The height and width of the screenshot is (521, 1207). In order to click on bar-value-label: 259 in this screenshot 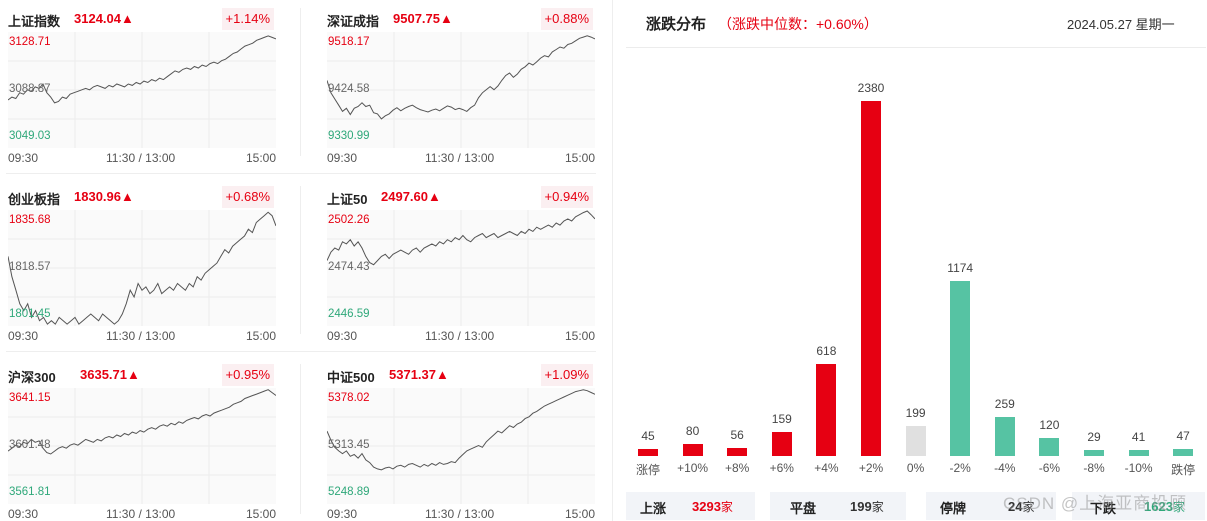, I will do `click(1004, 404)`.